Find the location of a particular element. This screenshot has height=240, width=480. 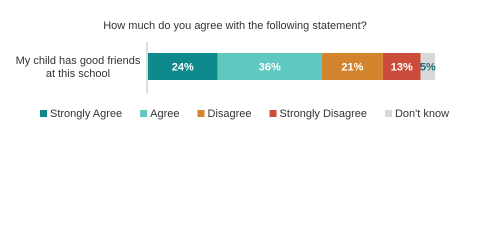

value-label: 24% is located at coordinates (183, 67).